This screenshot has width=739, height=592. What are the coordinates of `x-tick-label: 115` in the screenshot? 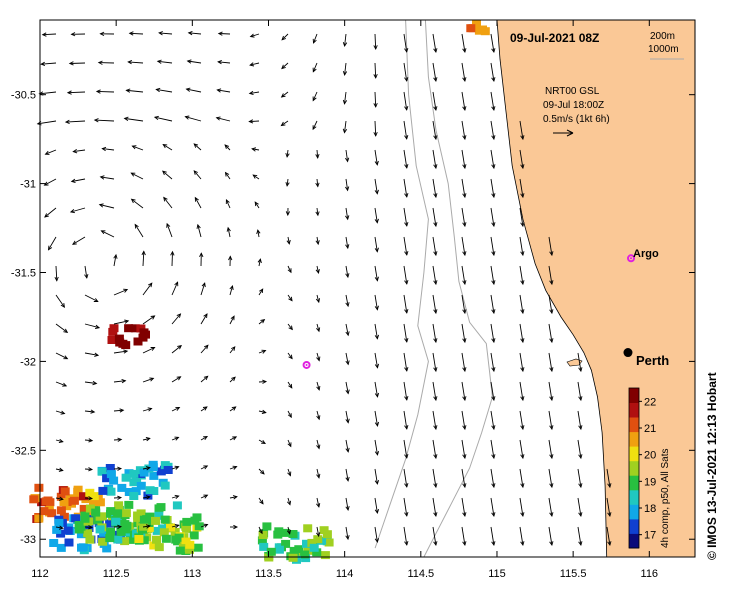 It's located at (497, 574).